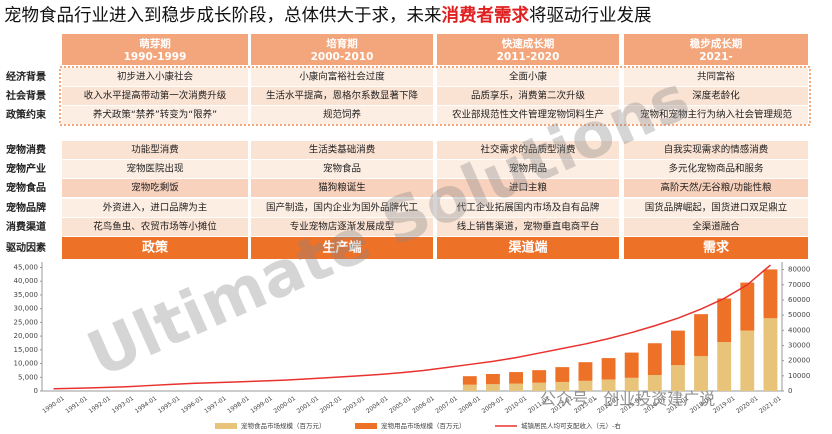 This screenshot has height=434, width=832. I want to click on cell-text: 功能型消费, so click(155, 150).